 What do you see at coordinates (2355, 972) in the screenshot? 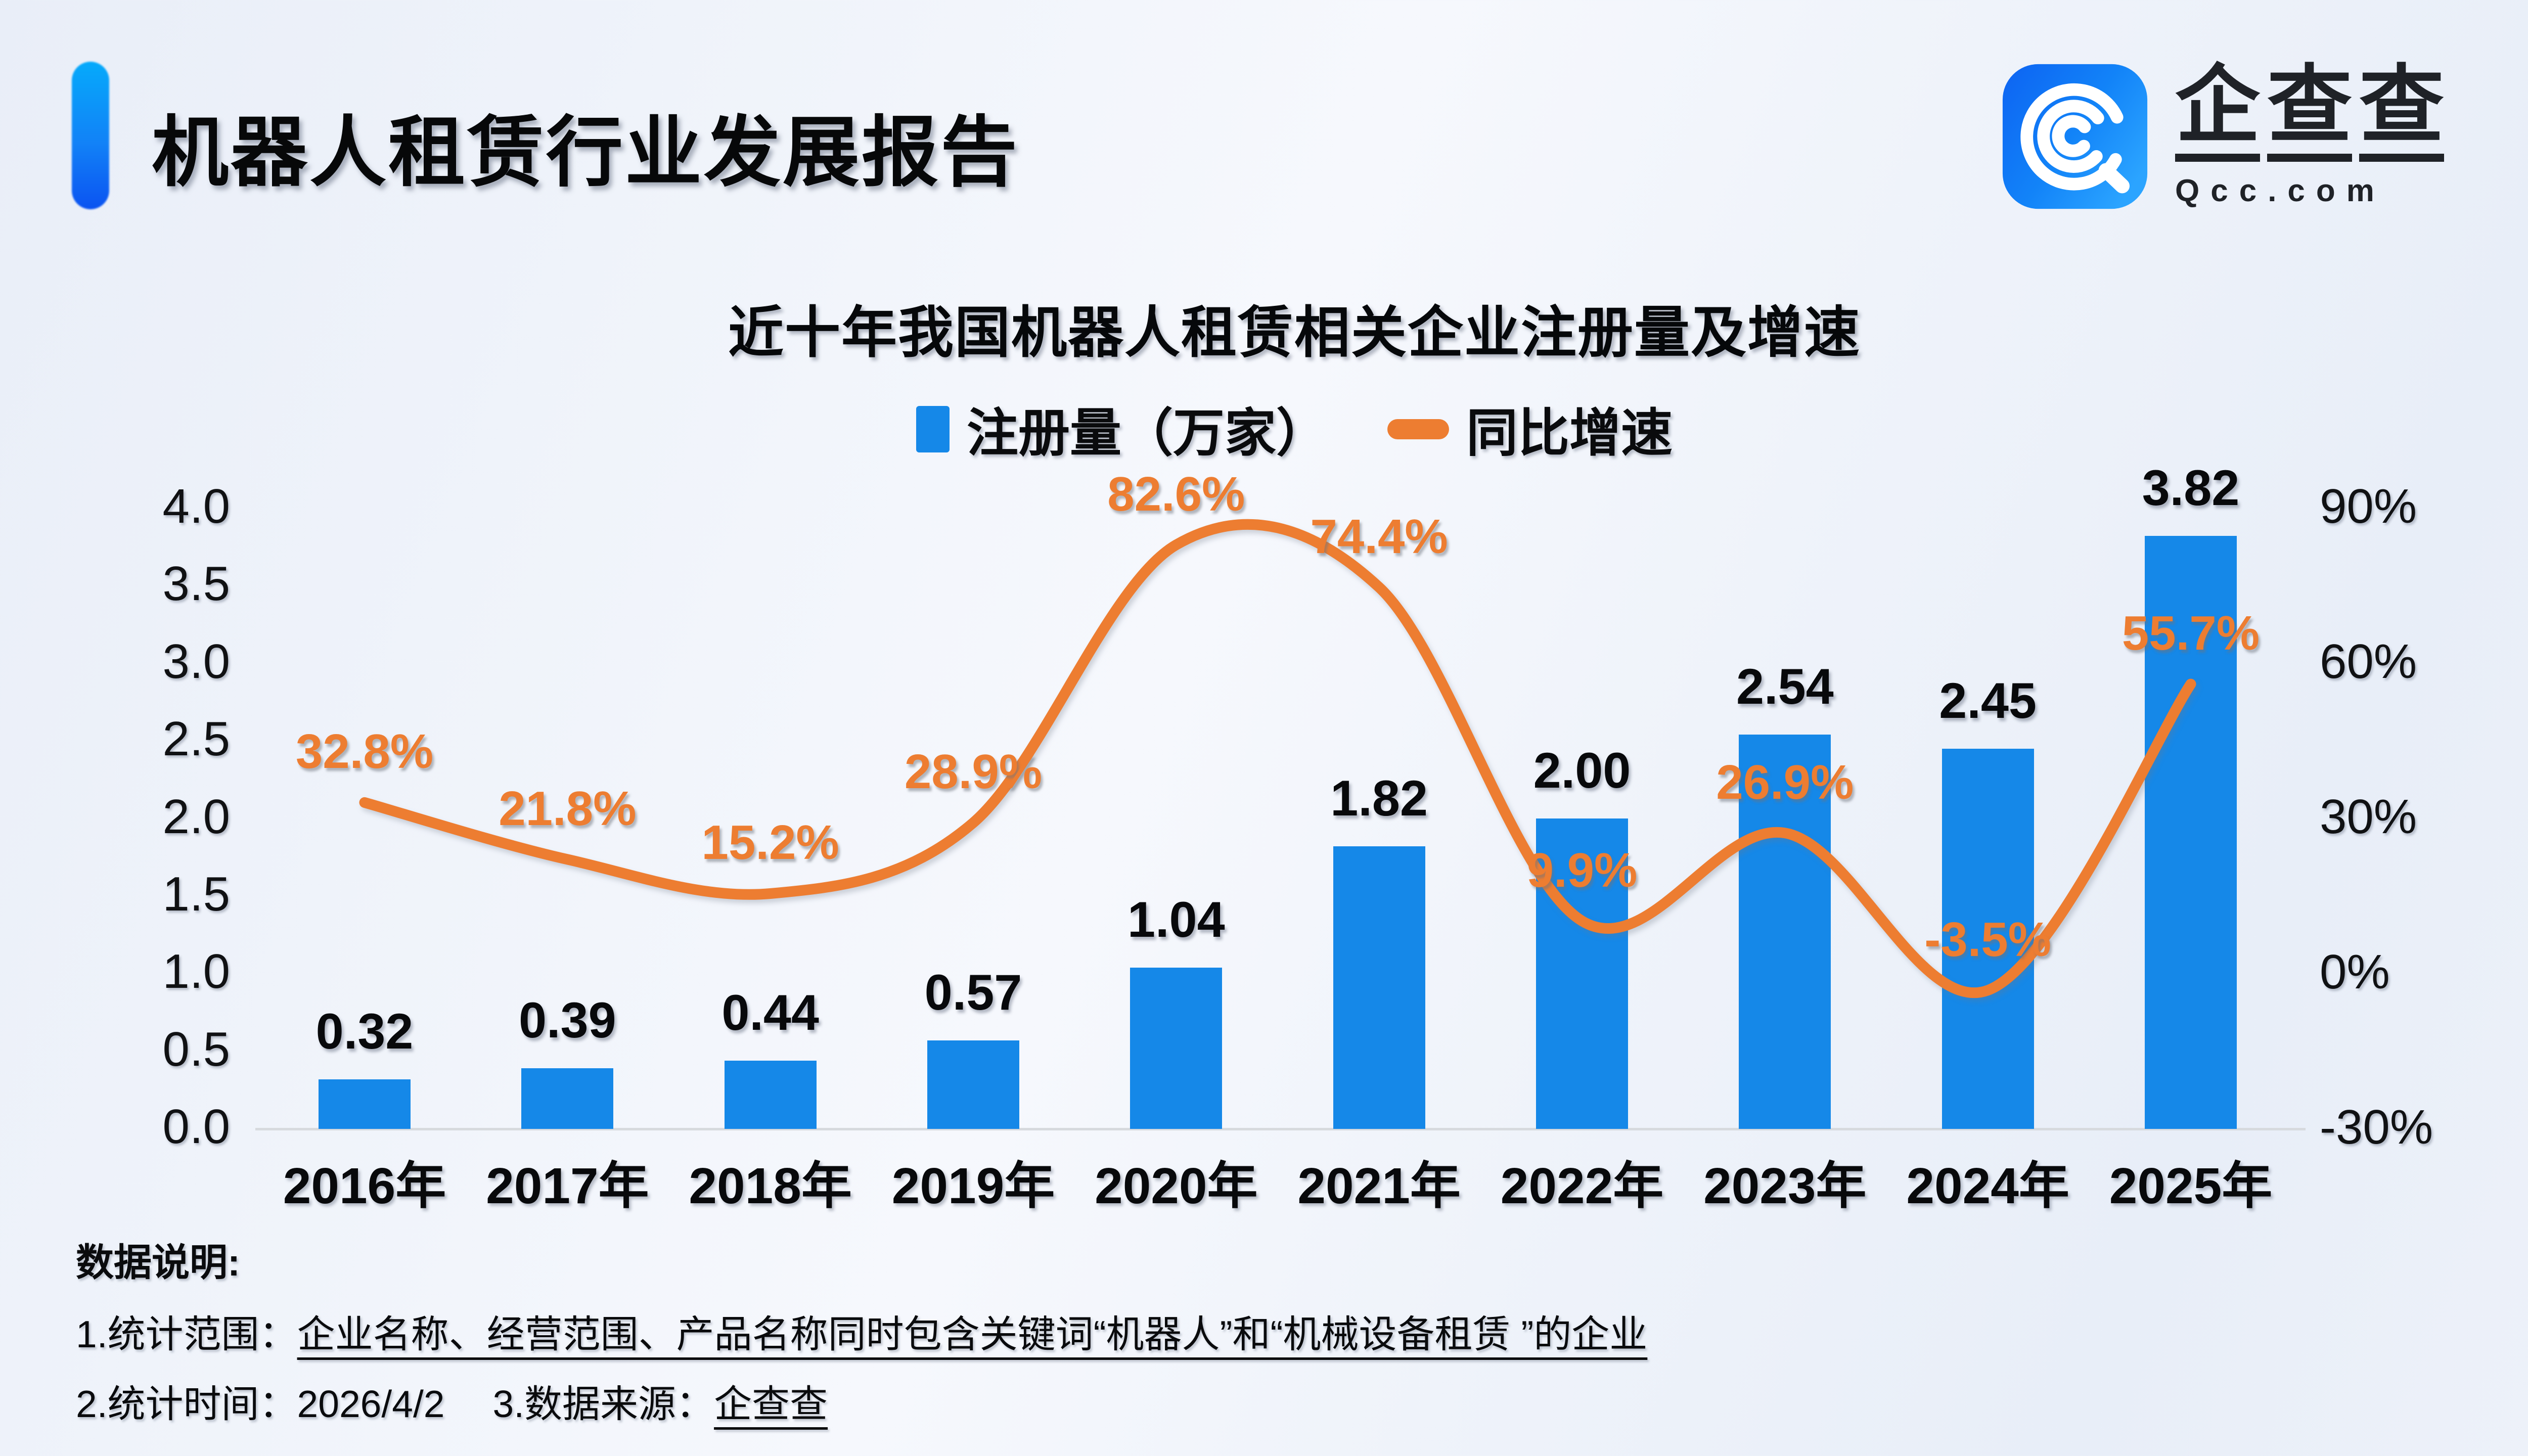
I see `right-axis-tick: 0%` at bounding box center [2355, 972].